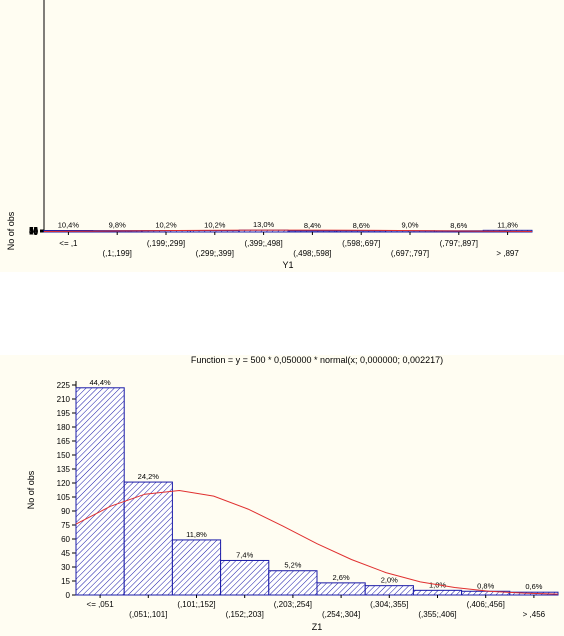 The width and height of the screenshot is (564, 636). I want to click on y-tick-label: 120, so click(64, 483).